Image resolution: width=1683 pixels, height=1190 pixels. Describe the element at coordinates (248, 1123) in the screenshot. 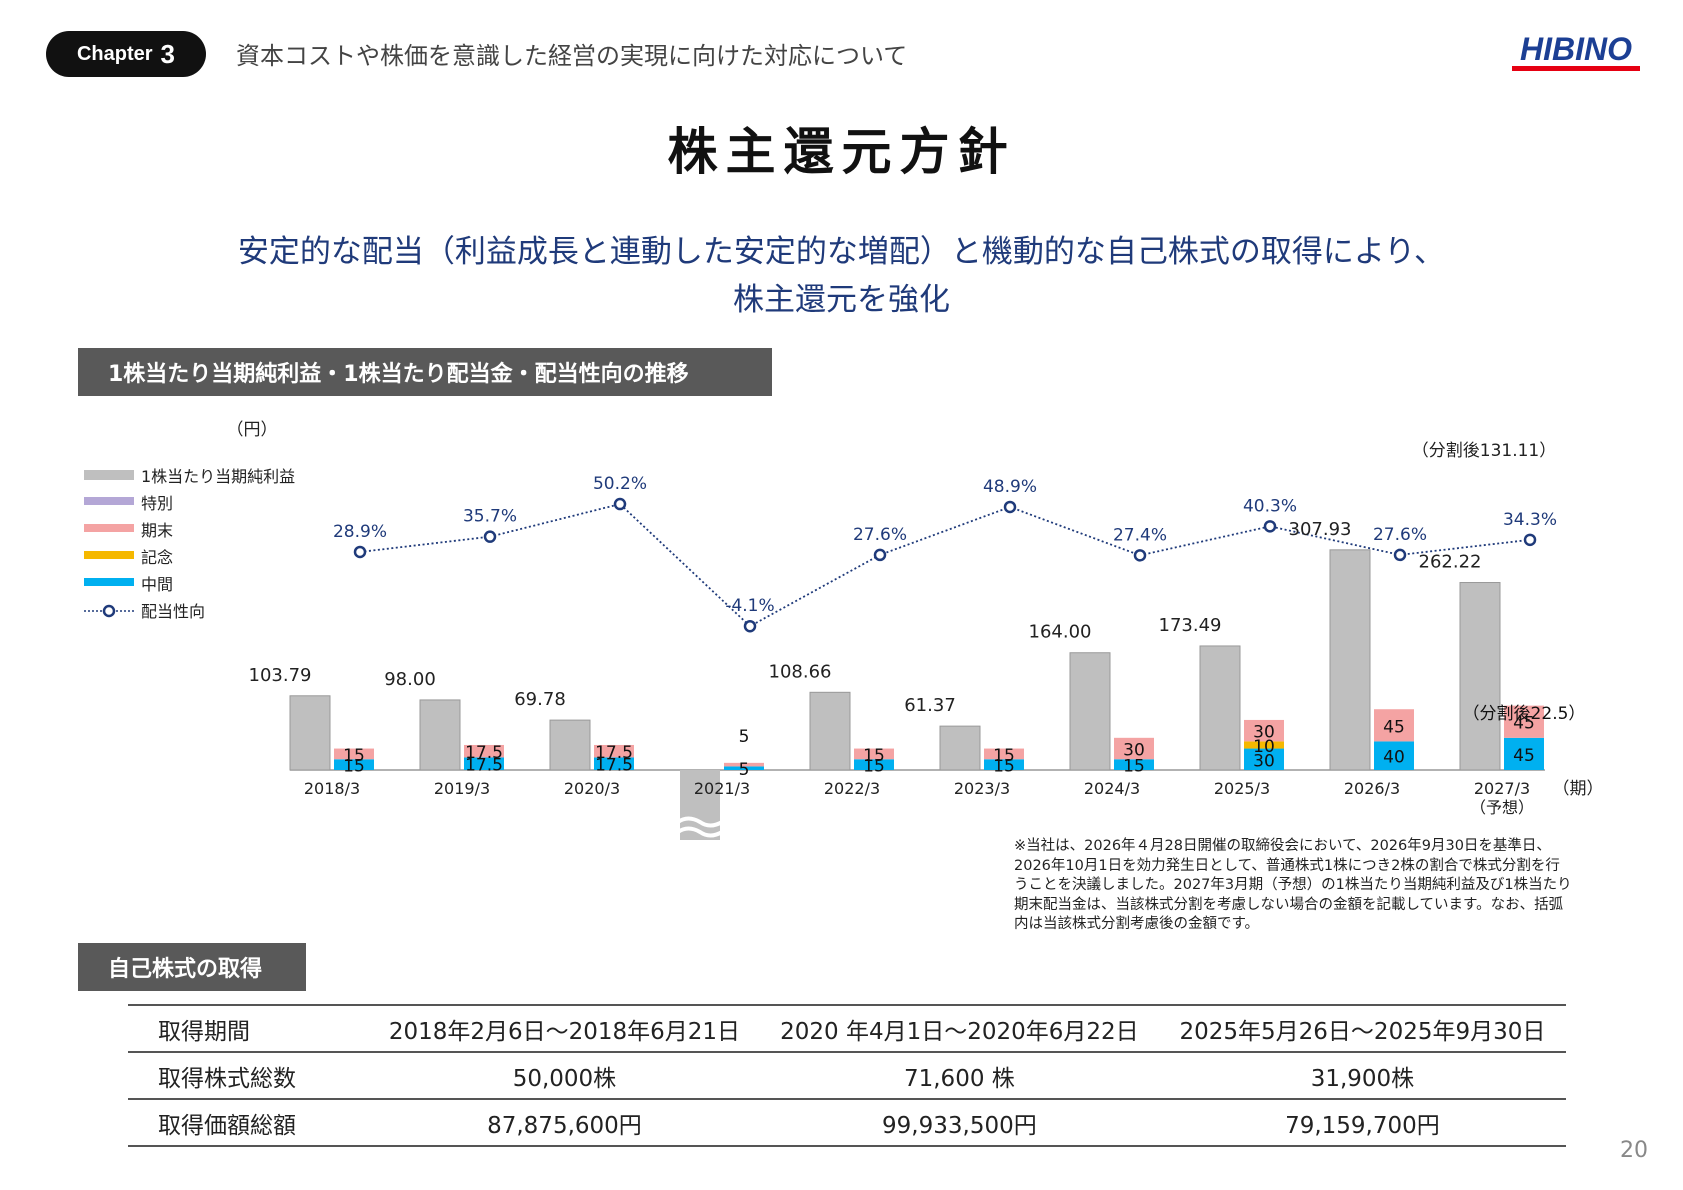

I see `row-head: 取得価額総額` at that location.